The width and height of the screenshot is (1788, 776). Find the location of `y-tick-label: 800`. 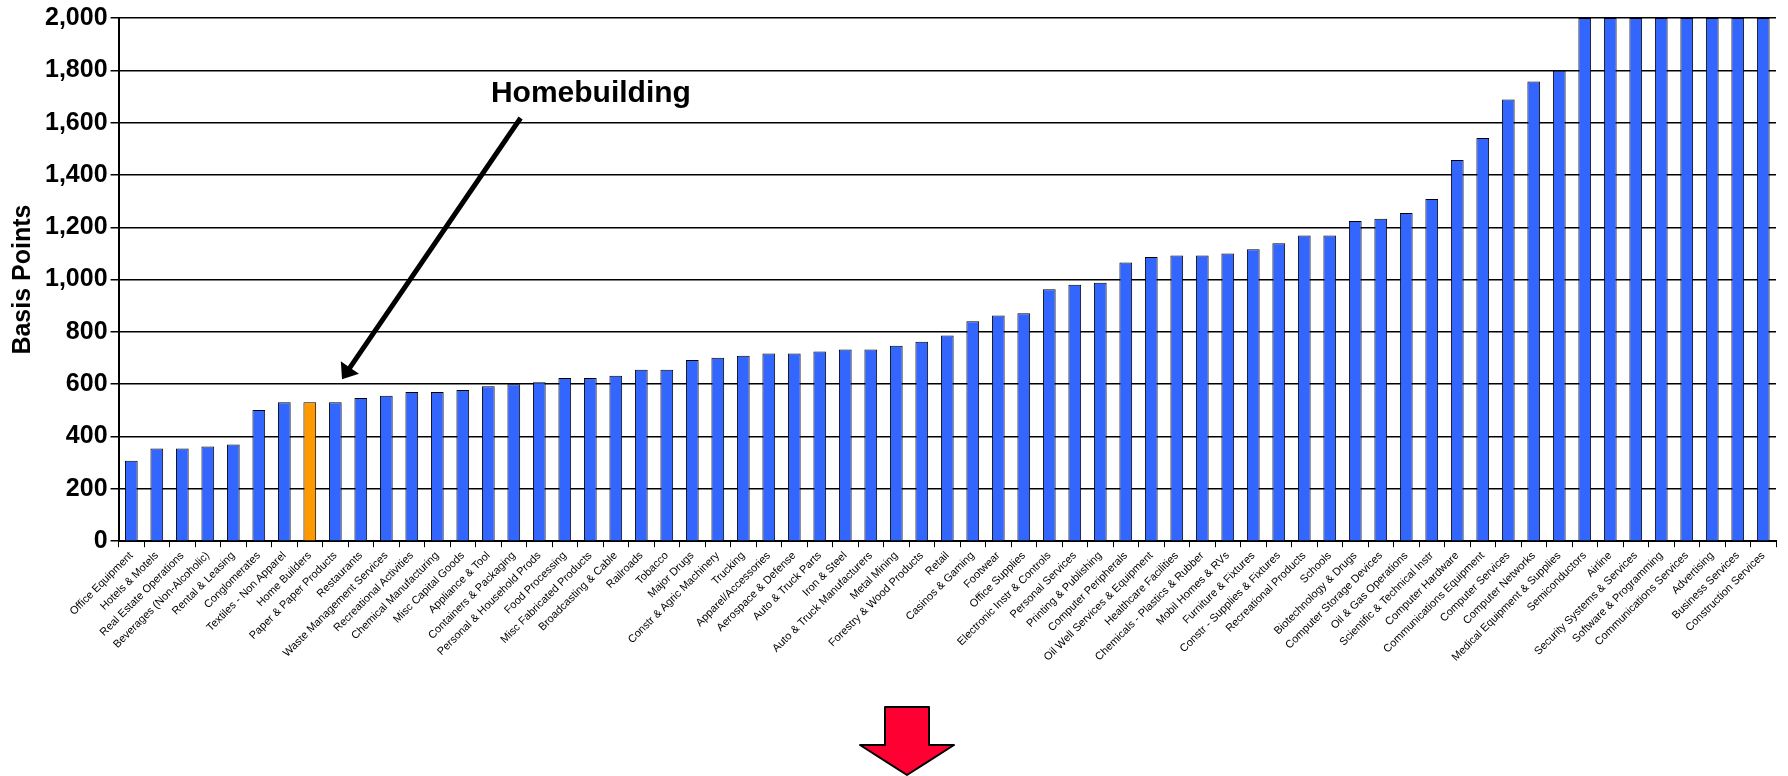

y-tick-label: 800 is located at coordinates (86, 329).